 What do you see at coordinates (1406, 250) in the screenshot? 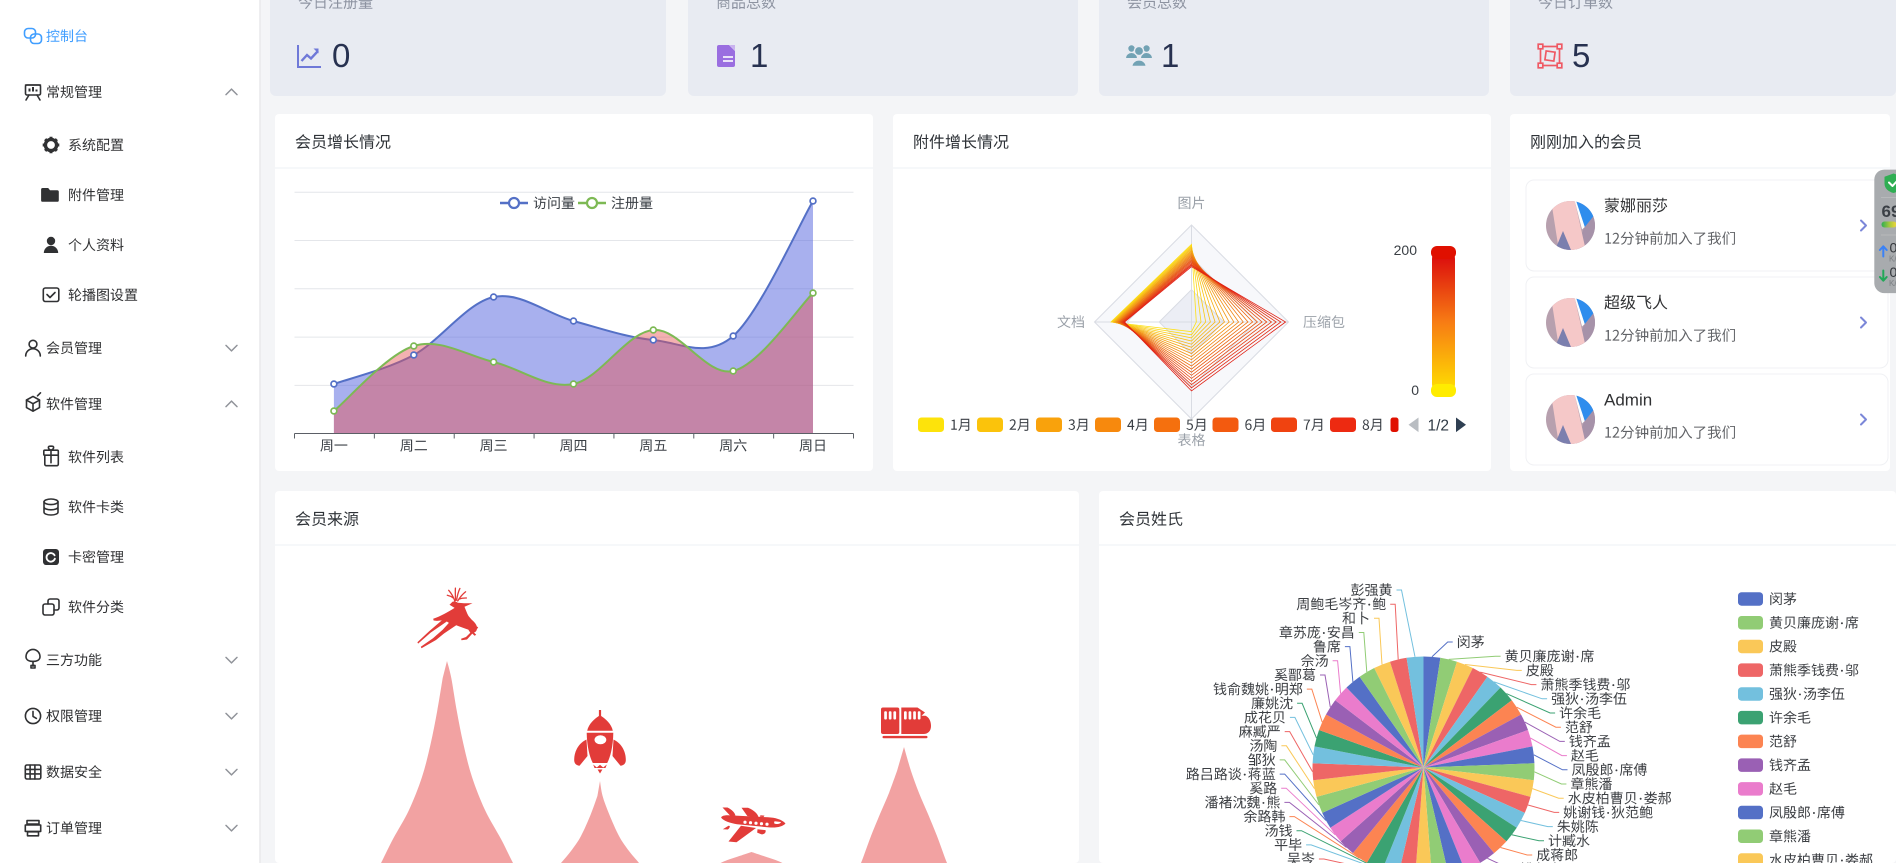
I see `svg-text: 200` at bounding box center [1406, 250].